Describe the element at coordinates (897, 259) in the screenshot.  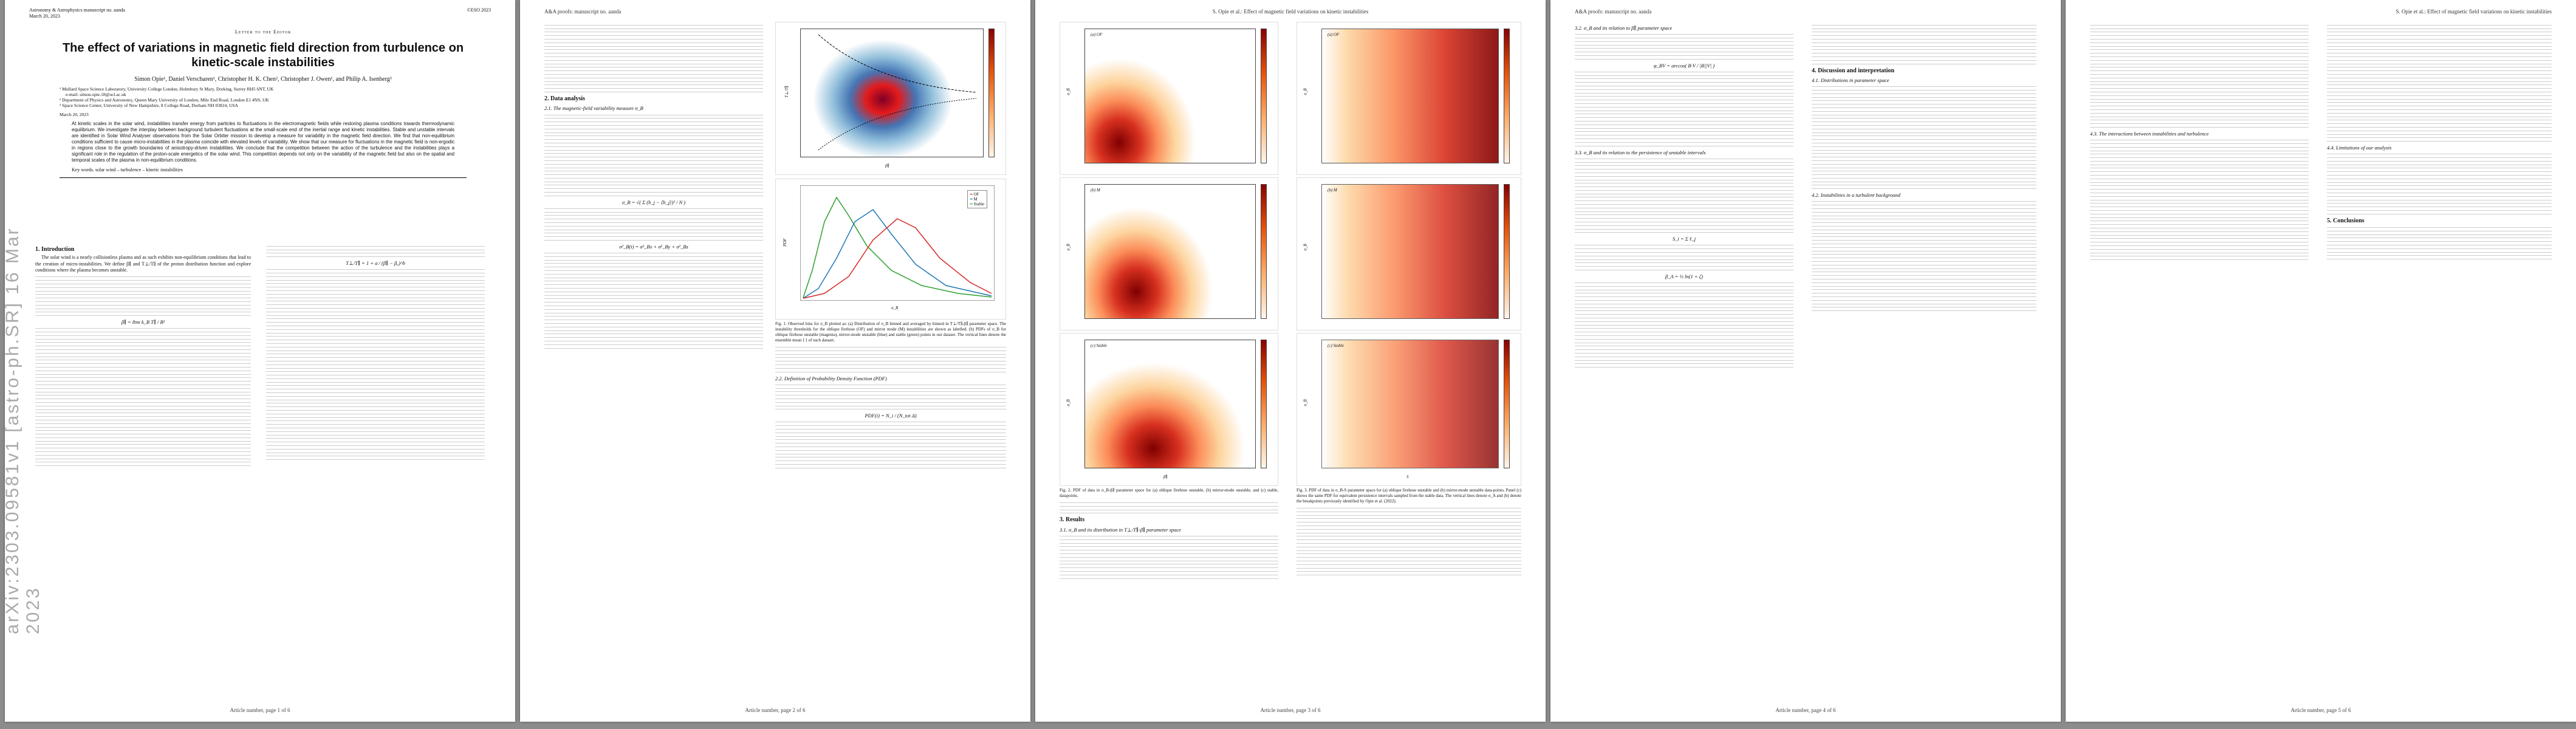
I see `firehose-series-line` at that location.